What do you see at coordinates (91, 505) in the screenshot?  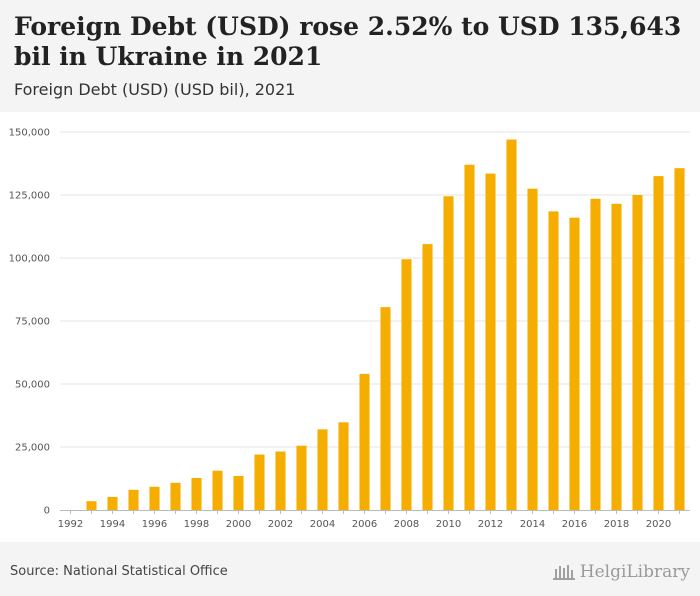 I see `bar-1993` at bounding box center [91, 505].